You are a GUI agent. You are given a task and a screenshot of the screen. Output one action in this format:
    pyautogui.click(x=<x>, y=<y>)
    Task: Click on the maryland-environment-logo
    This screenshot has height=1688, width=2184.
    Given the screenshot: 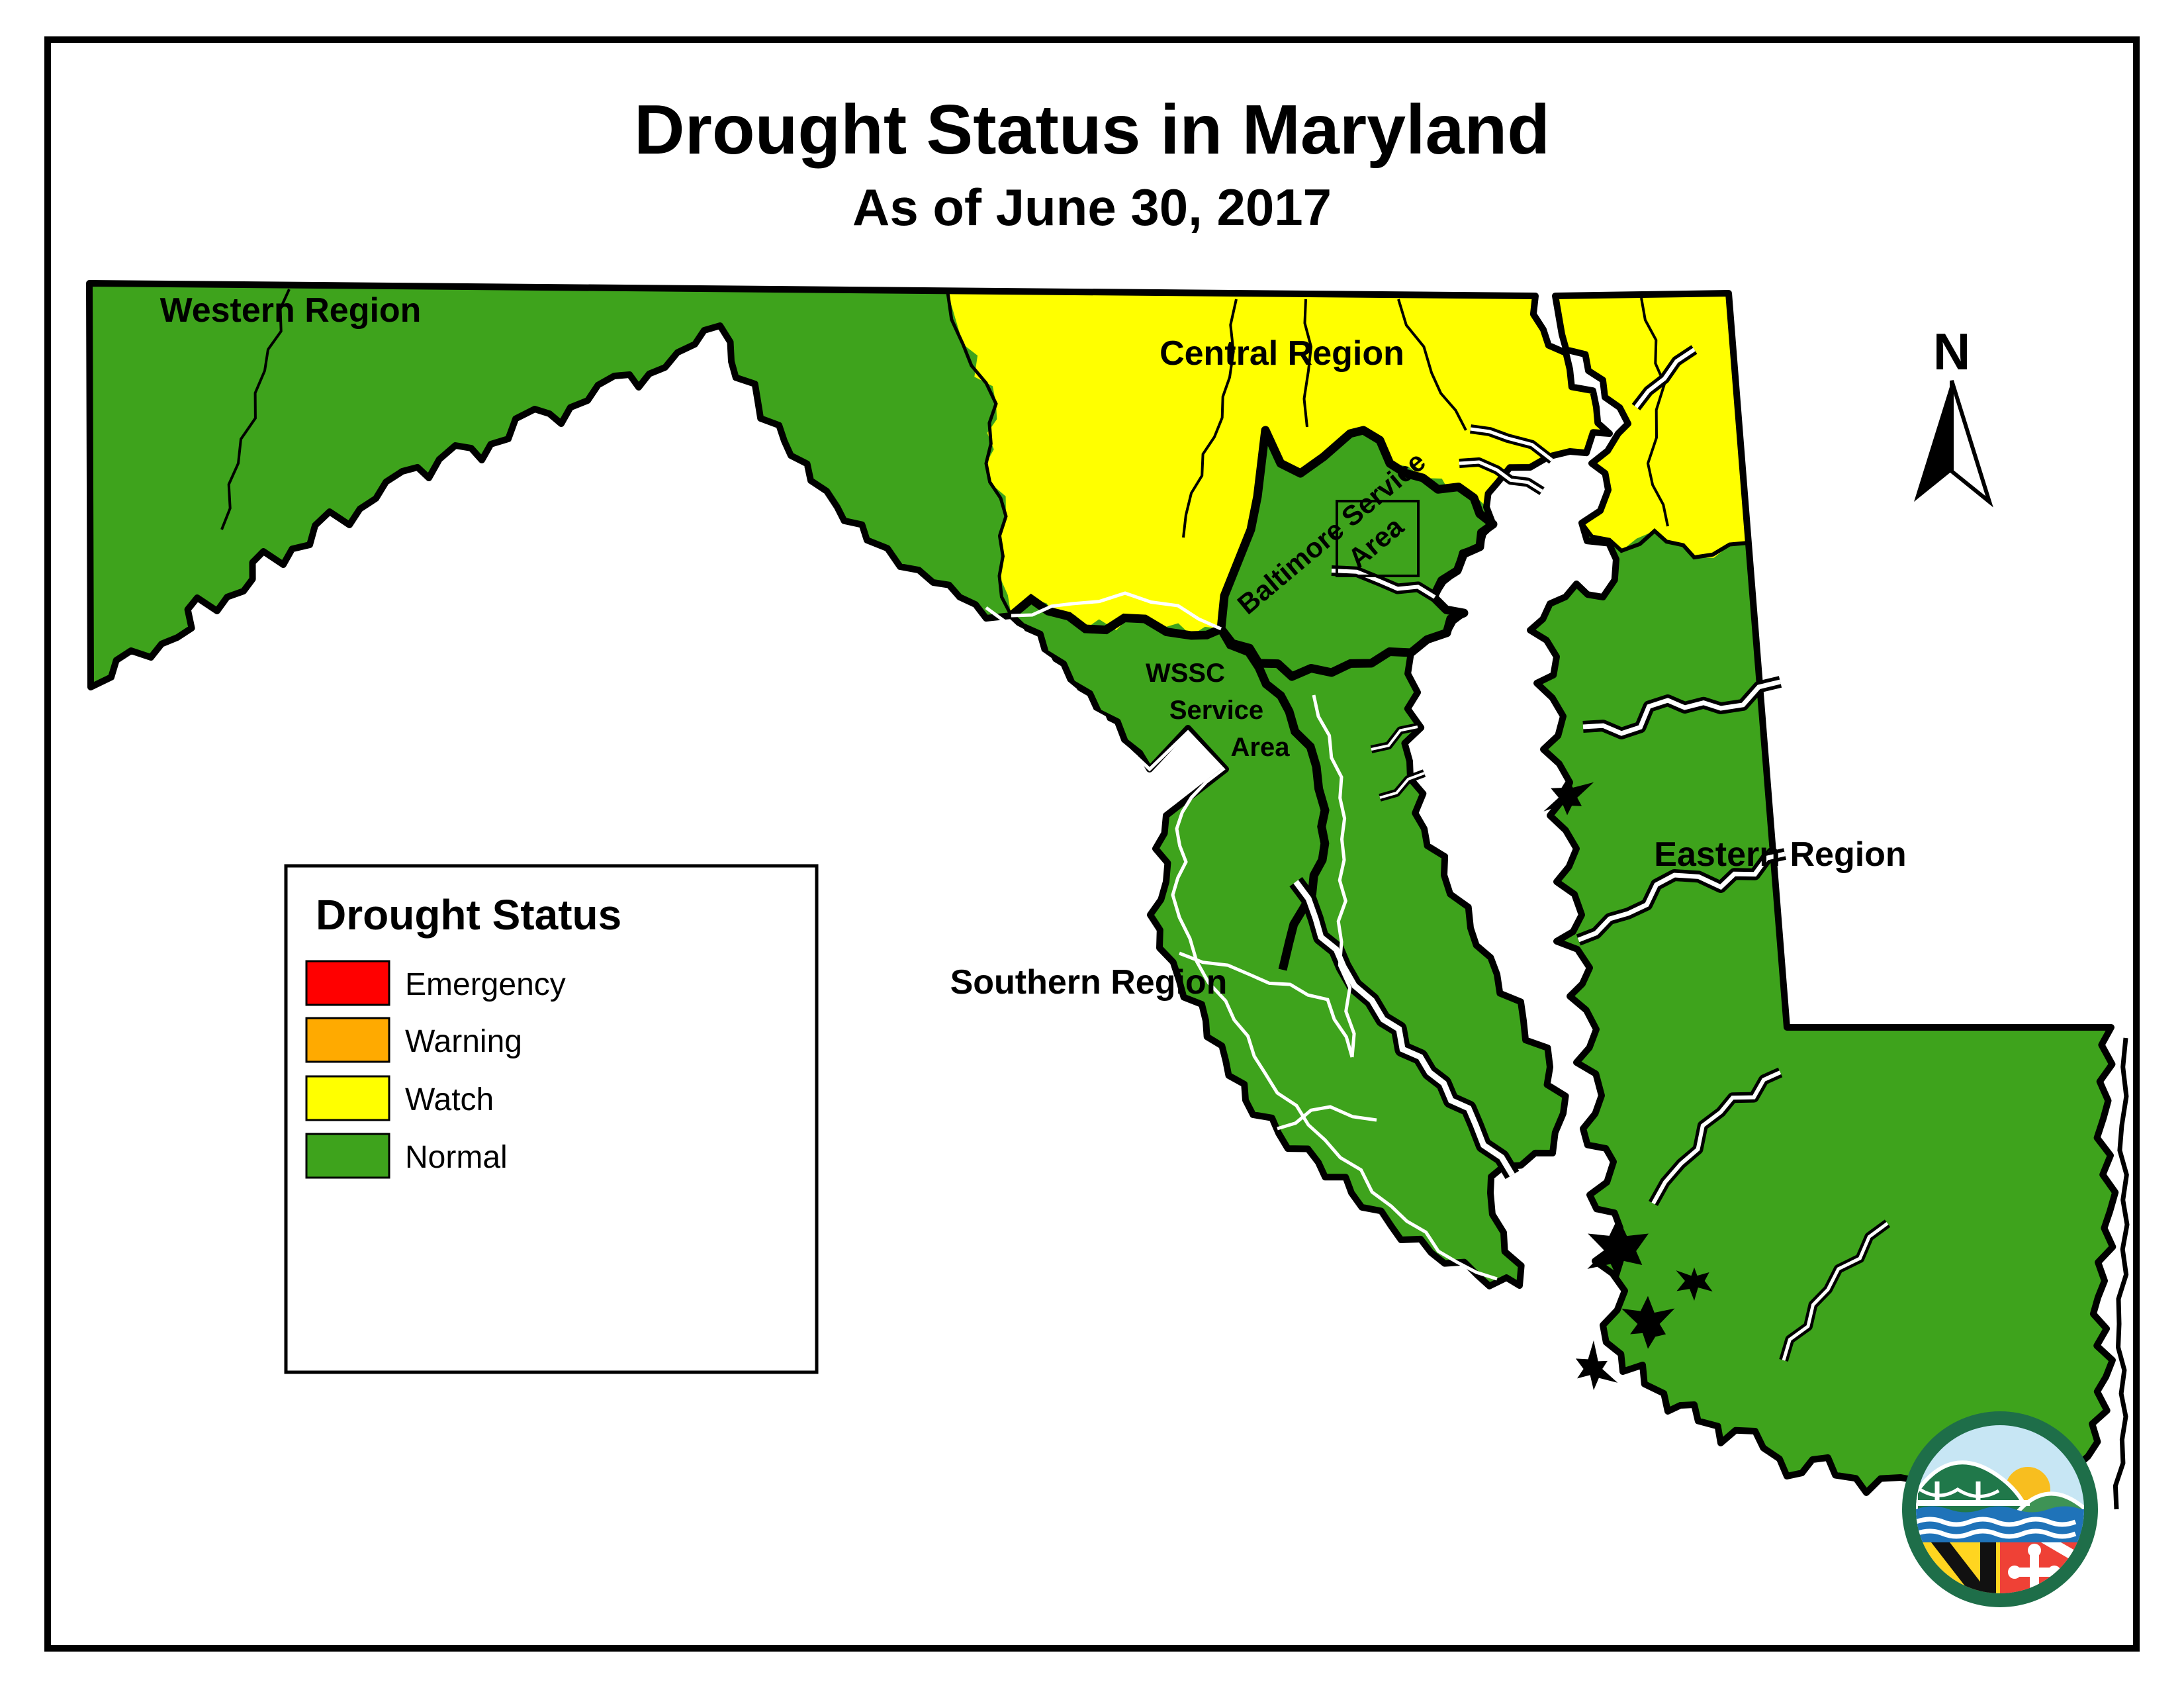 What is the action you would take?
    pyautogui.click(x=2000, y=1509)
    